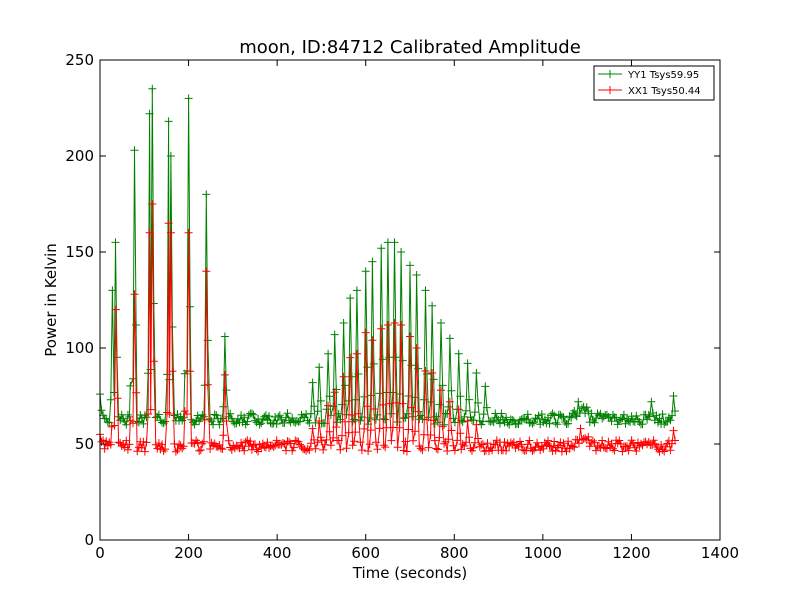 The image size is (800, 600). Describe the element at coordinates (631, 553) in the screenshot. I see `x-tick-label: 1200` at that location.